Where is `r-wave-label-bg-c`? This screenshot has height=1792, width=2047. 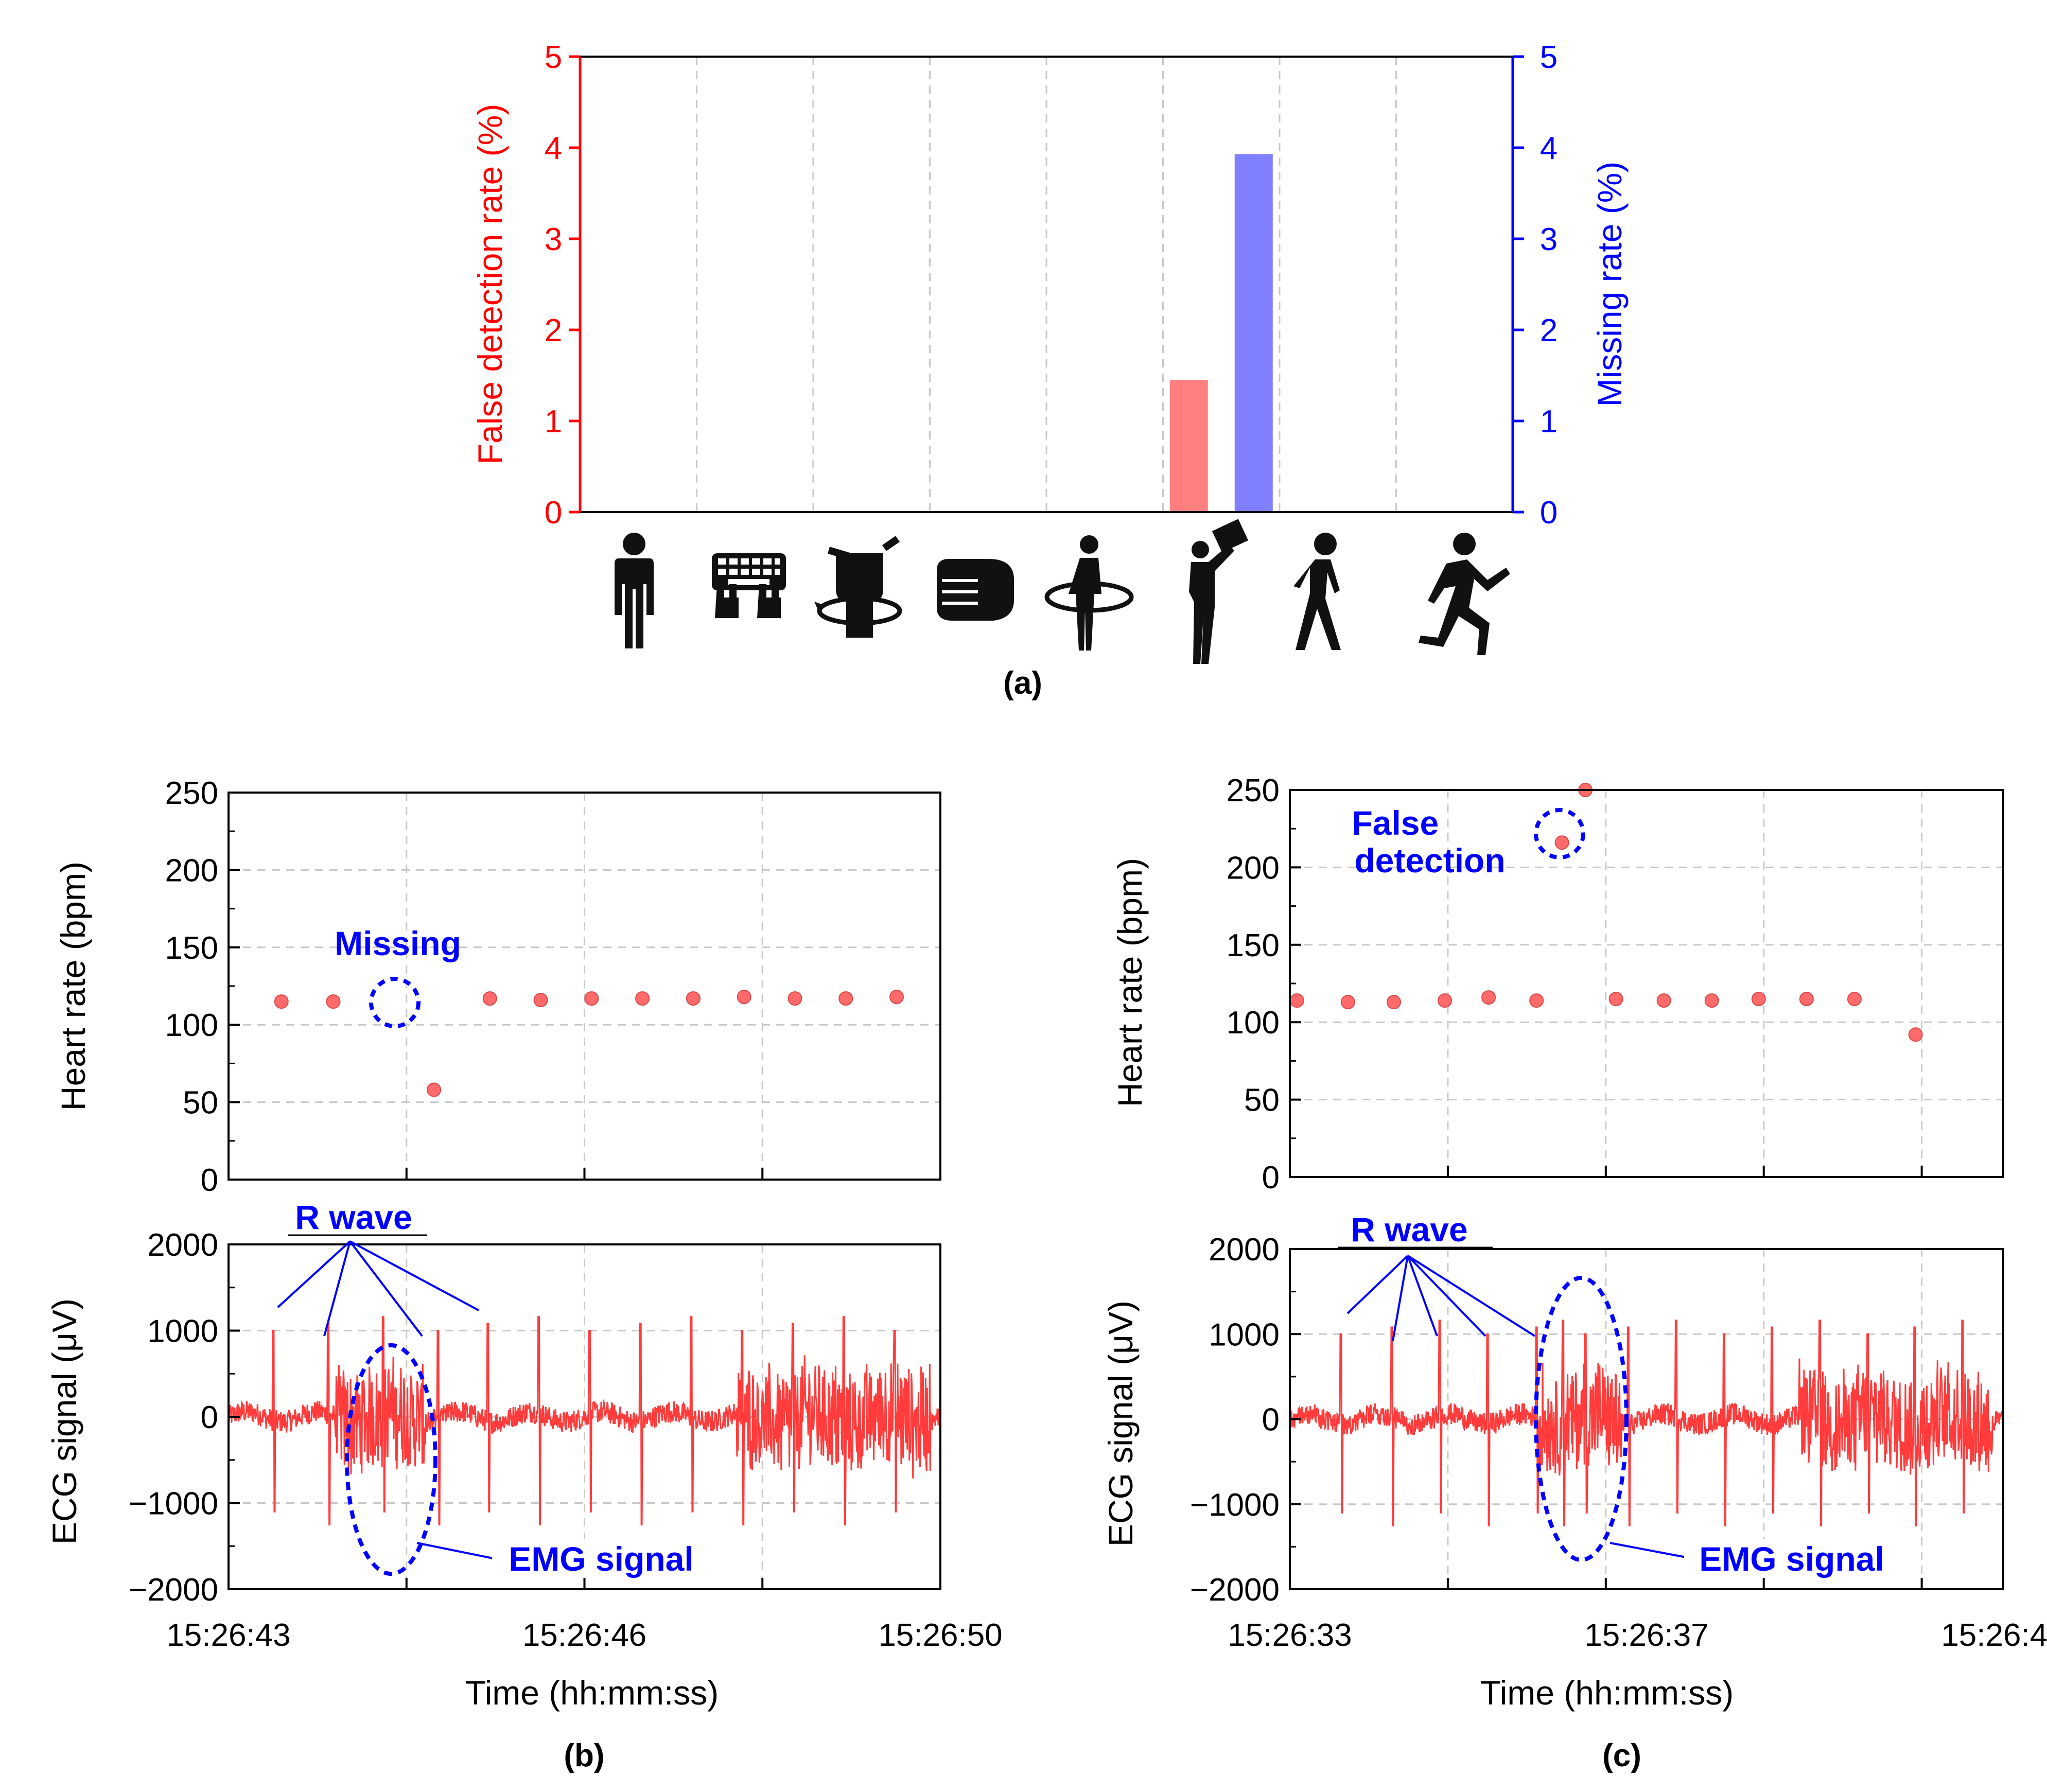 r-wave-label-bg-c is located at coordinates (1410, 1230).